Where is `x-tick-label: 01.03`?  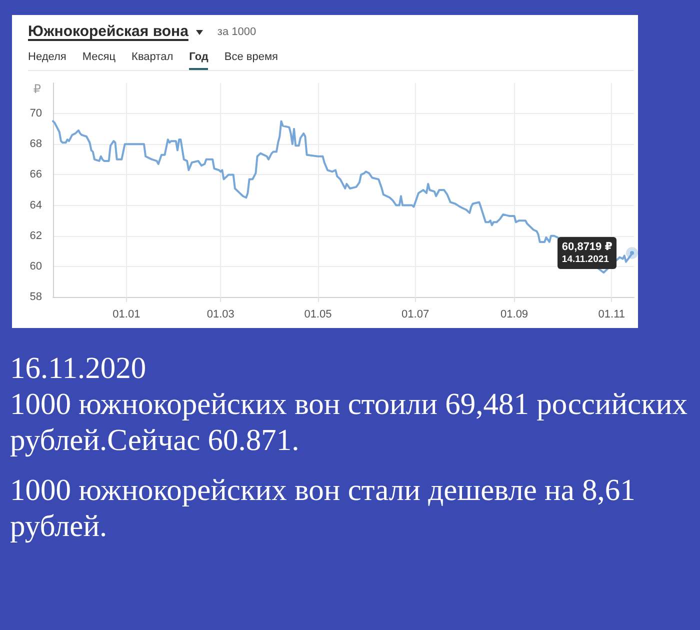
x-tick-label: 01.03 is located at coordinates (220, 314).